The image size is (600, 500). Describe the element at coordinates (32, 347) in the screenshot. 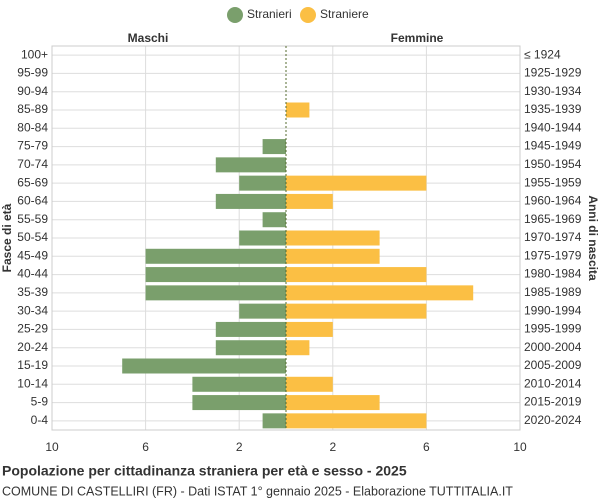

I see `y-tick-label: 20-24` at that location.